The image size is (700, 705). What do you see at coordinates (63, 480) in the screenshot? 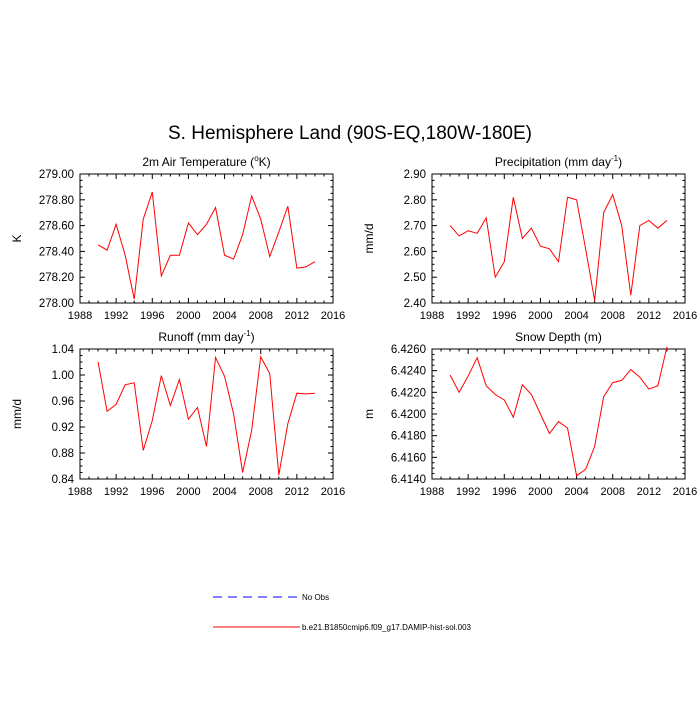
I see `y-tick-label: 0.84` at bounding box center [63, 480].